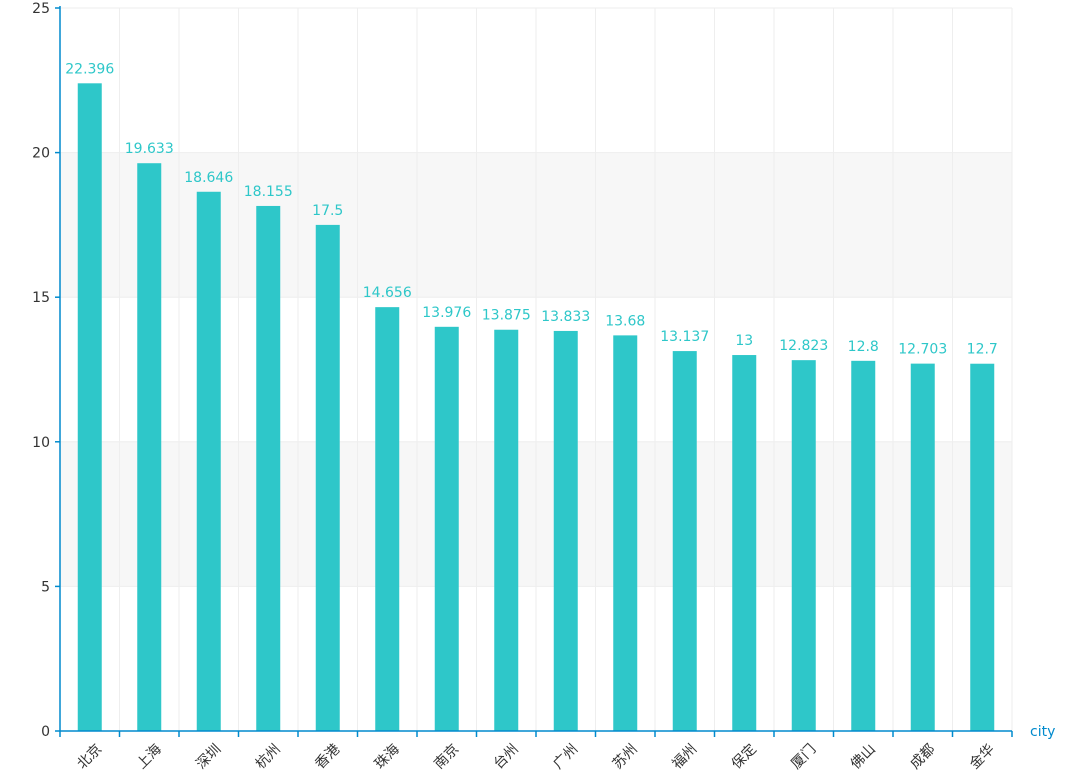 The height and width of the screenshot is (776, 1086). What do you see at coordinates (327, 211) in the screenshot?
I see `data-label: 17.5` at bounding box center [327, 211].